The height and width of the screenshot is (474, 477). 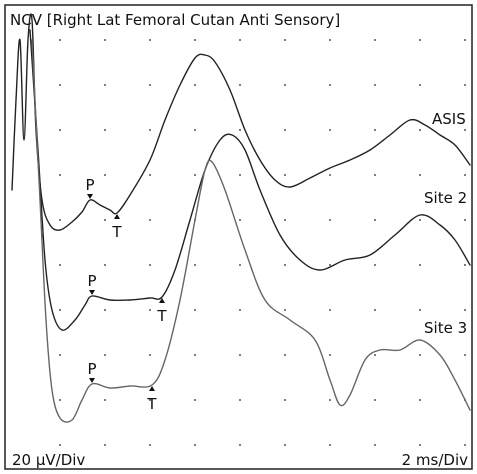 I want to click on marker-t, so click(x=117, y=216).